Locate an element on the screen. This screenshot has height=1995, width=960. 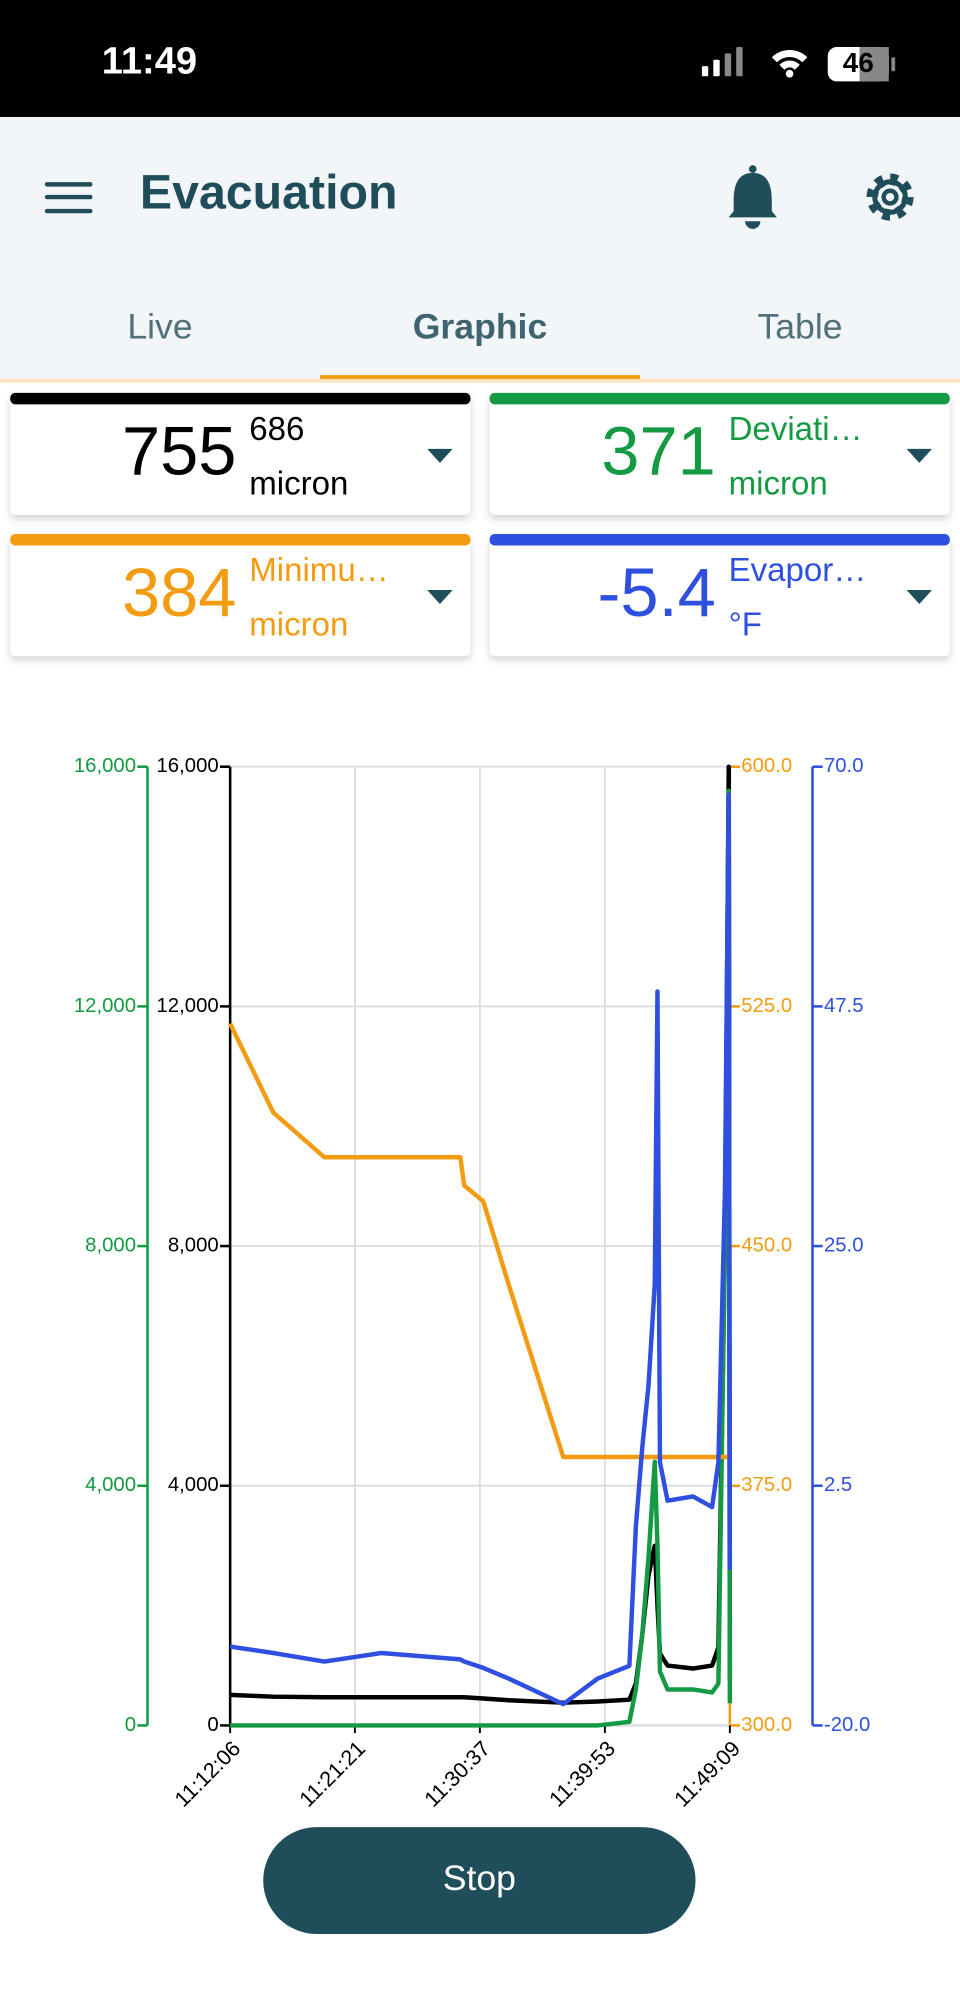
settings-button is located at coordinates (890, 197).